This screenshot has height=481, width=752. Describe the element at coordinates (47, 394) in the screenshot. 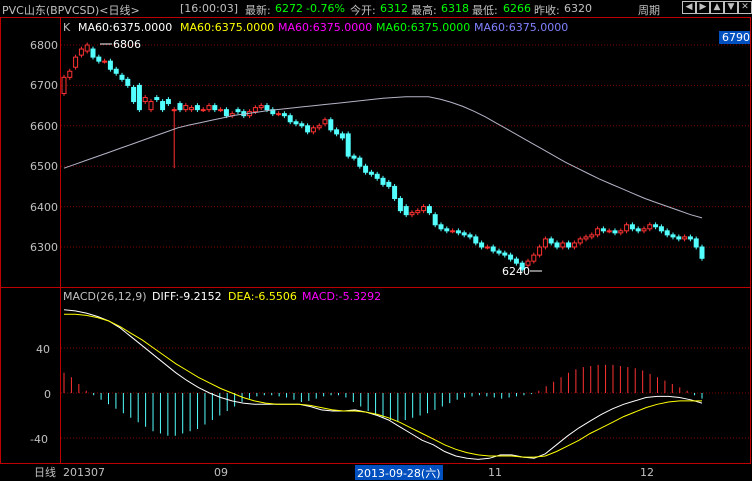

I see `macd-y-tick: 0` at that location.